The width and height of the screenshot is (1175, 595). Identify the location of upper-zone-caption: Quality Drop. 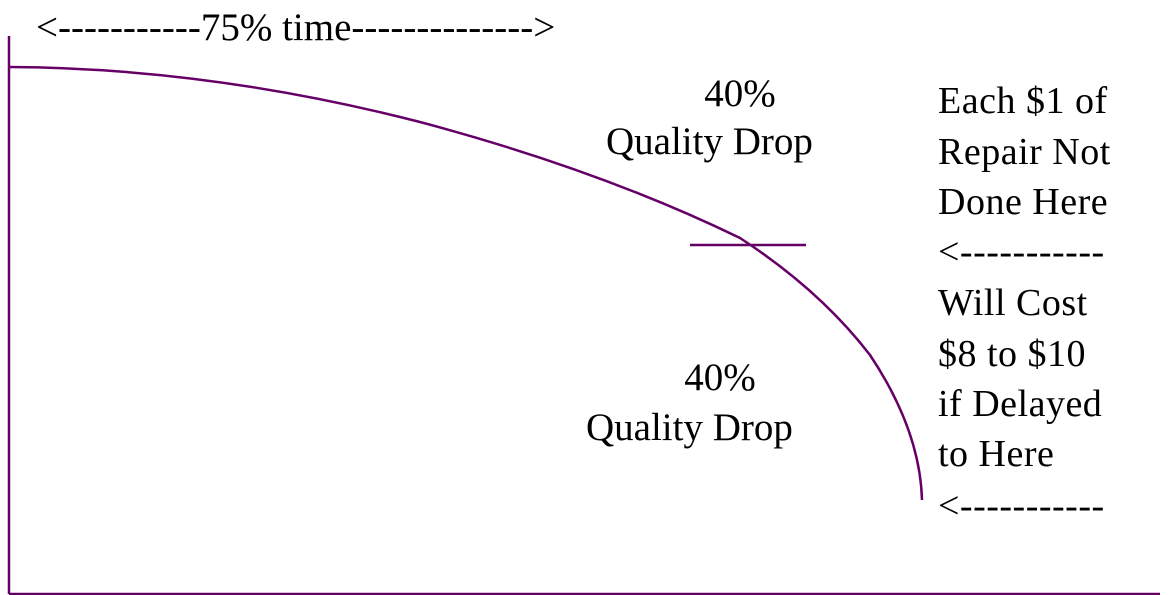
(709, 141).